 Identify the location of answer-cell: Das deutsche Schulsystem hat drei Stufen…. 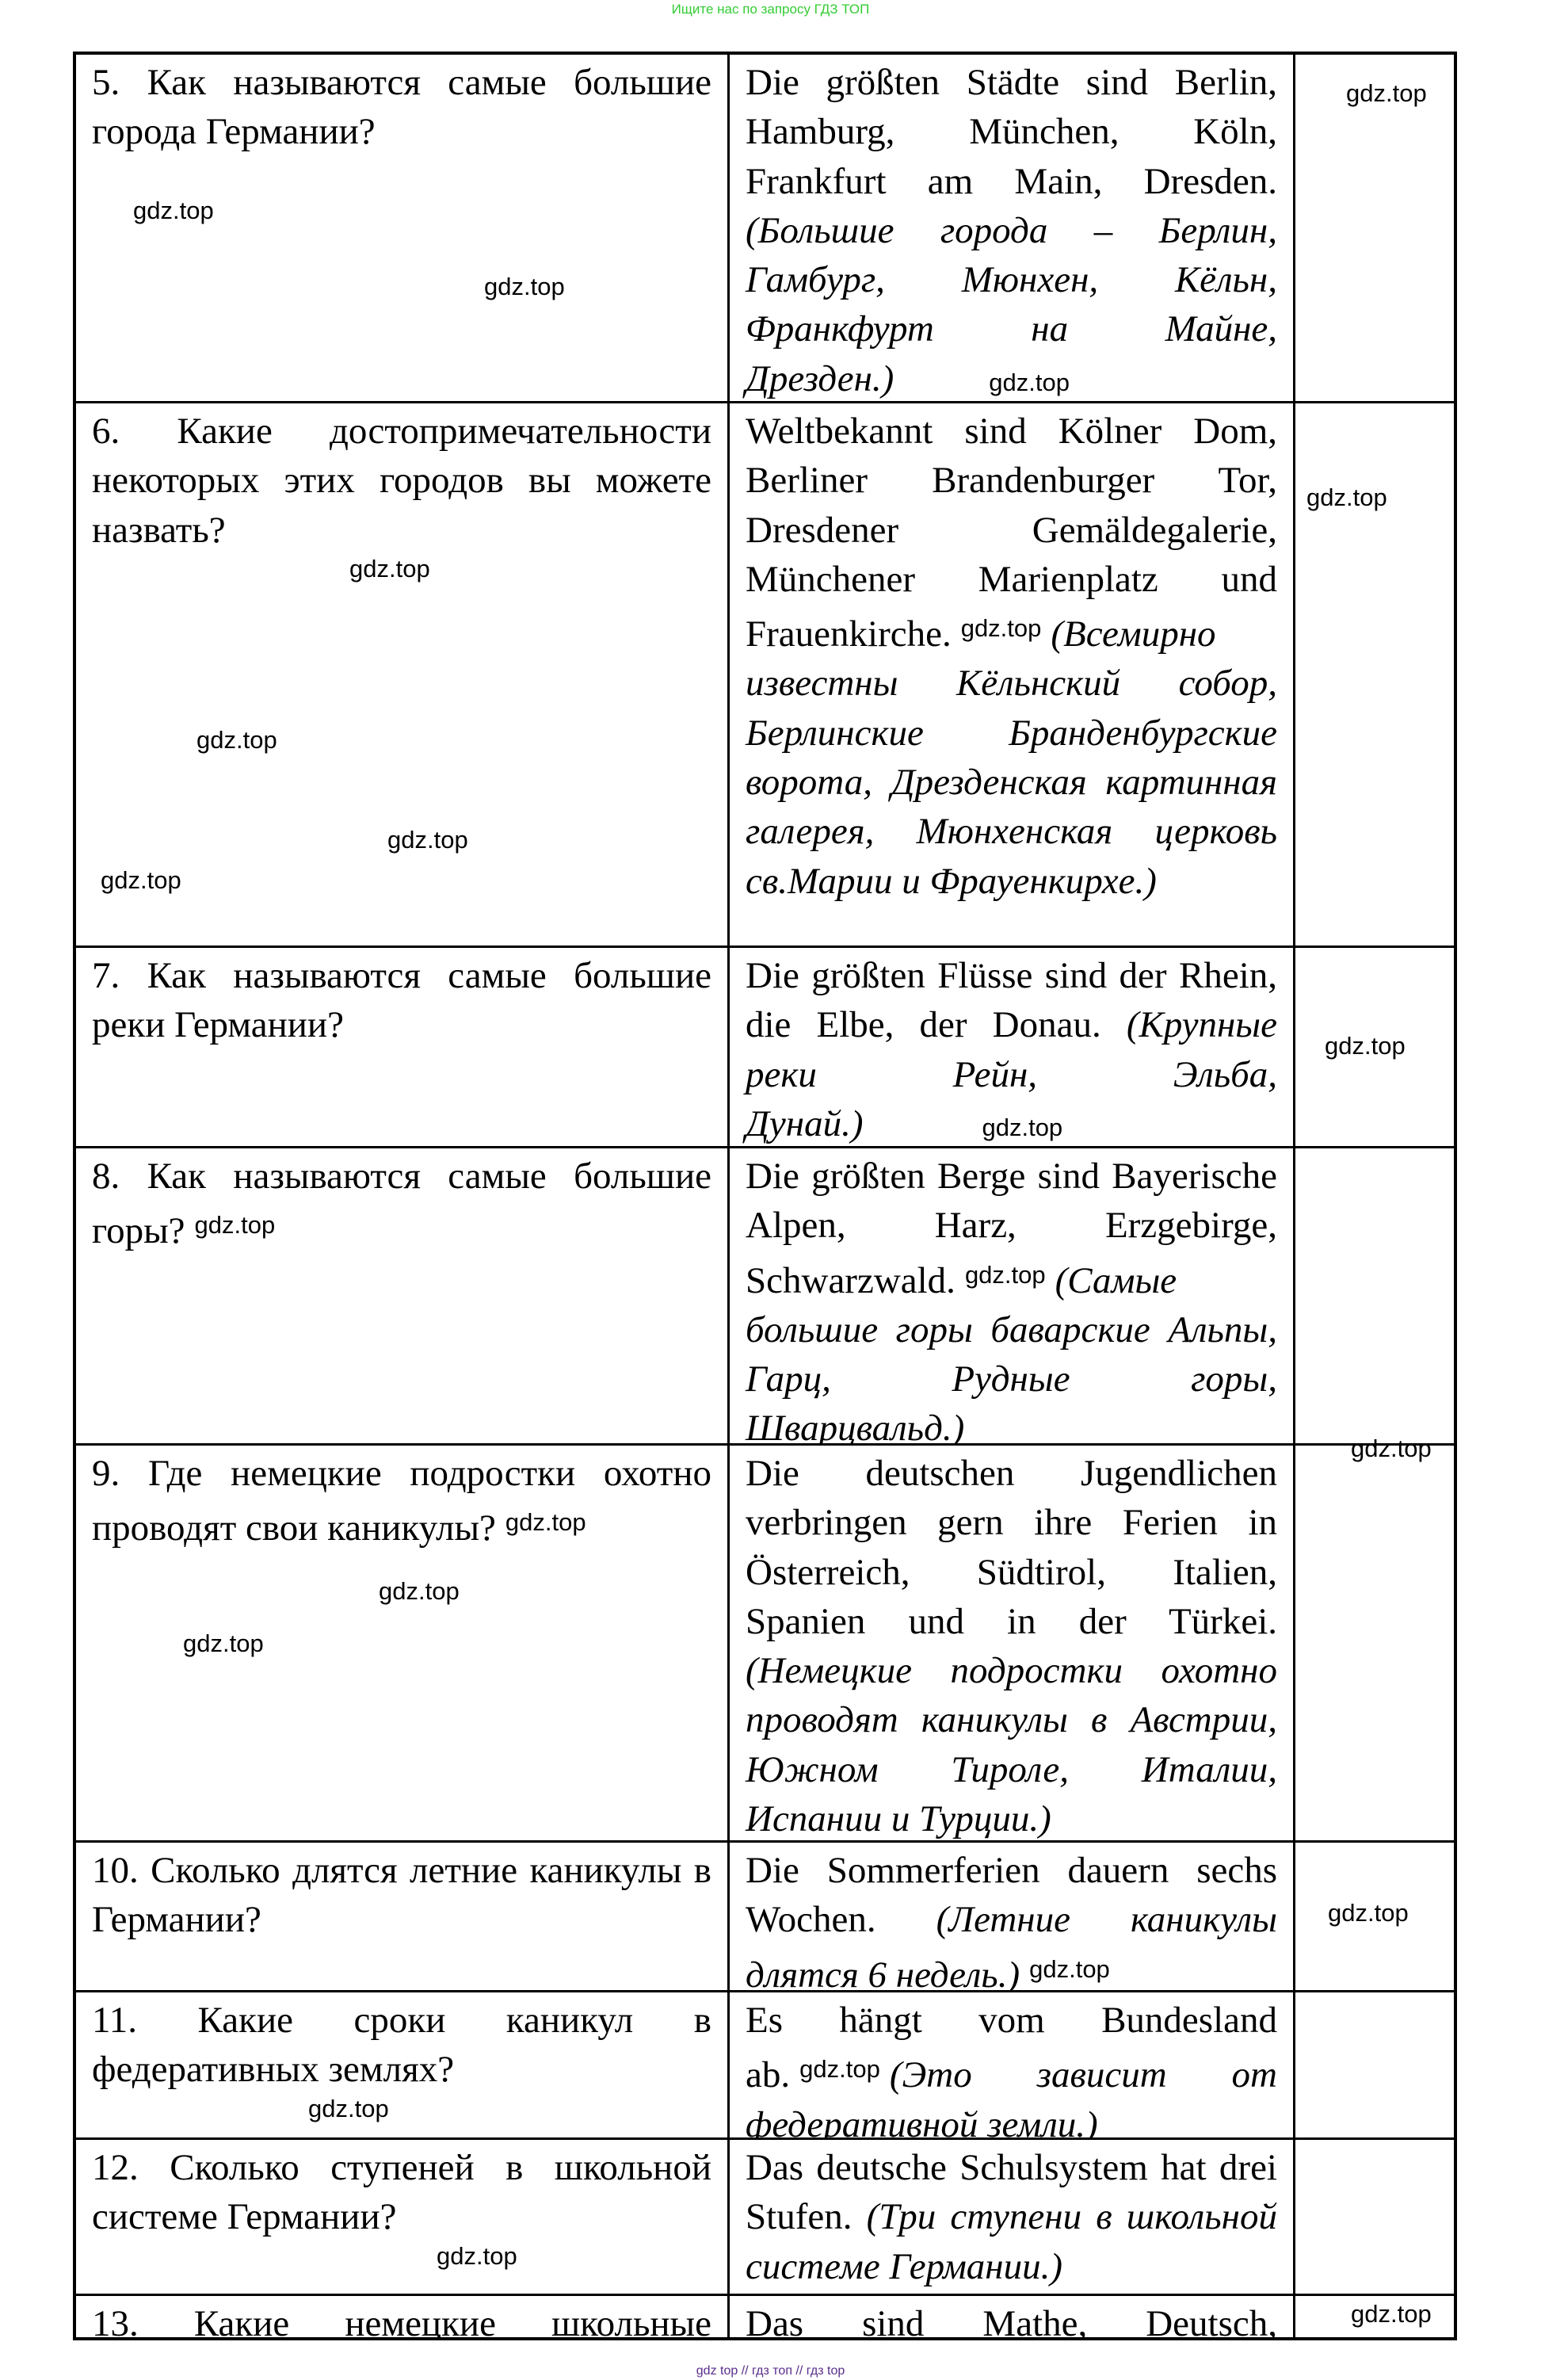
(1012, 2217).